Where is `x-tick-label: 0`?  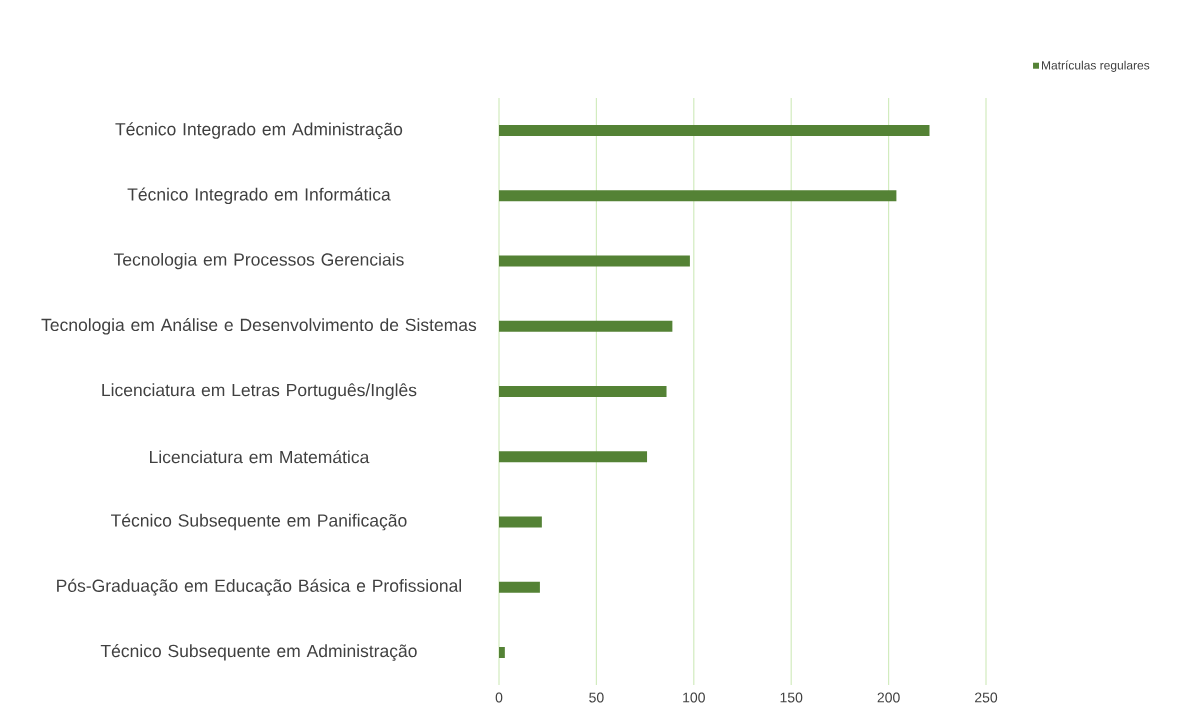
x-tick-label: 0 is located at coordinates (499, 697).